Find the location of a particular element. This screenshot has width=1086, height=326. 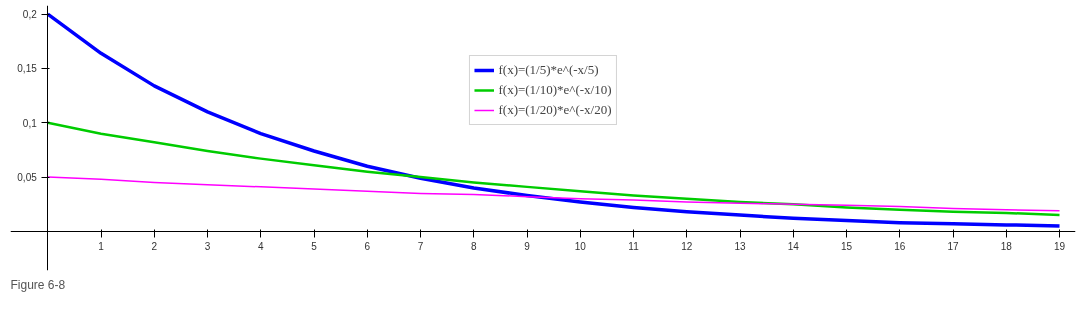

legend-label: f(x)=(1/10)*e^(-x/10) is located at coordinates (555, 90).